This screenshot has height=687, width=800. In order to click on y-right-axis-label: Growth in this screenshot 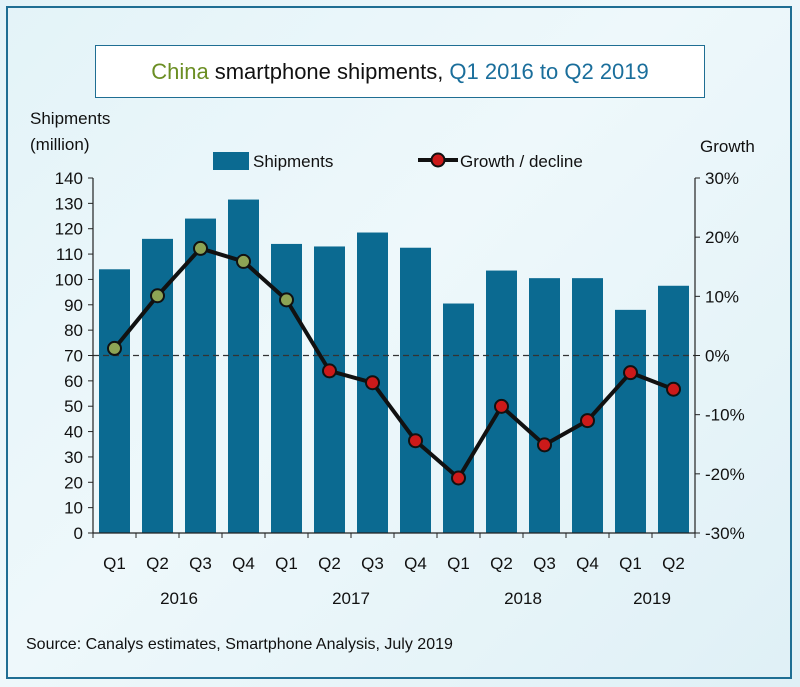, I will do `click(727, 146)`.